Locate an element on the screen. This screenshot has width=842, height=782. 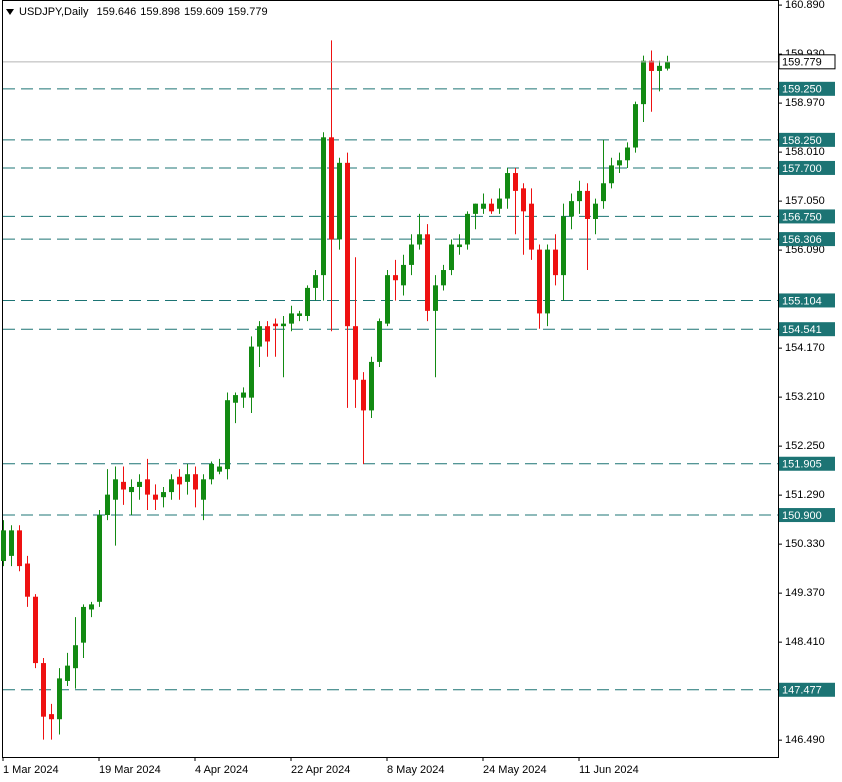
level-label: 156.306 is located at coordinates (802, 240).